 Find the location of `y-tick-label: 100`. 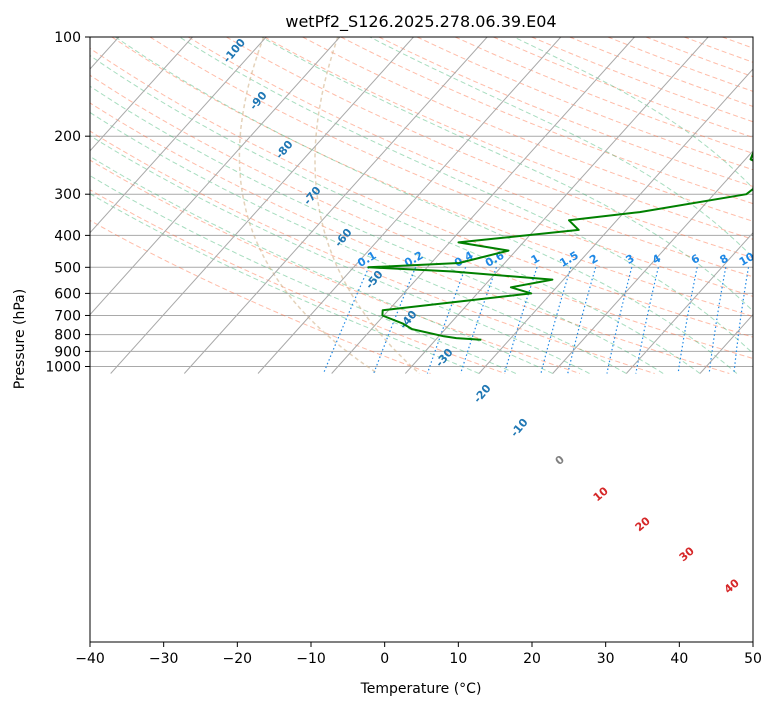

y-tick-label: 100 is located at coordinates (67, 38).